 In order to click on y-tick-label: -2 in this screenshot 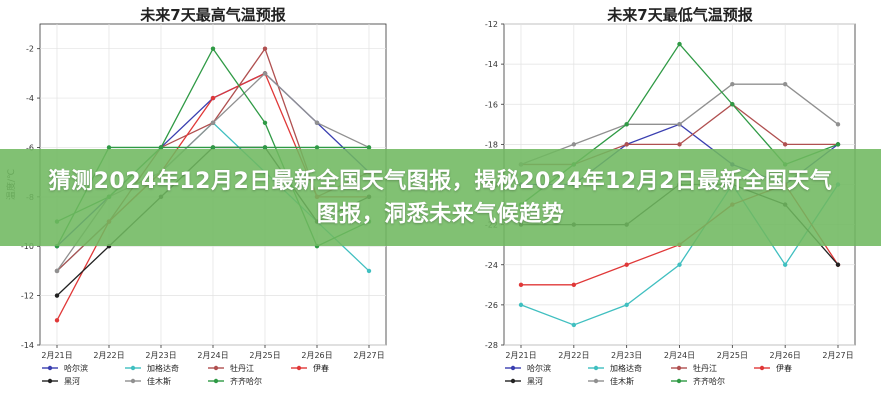, I will do `click(30, 49)`.